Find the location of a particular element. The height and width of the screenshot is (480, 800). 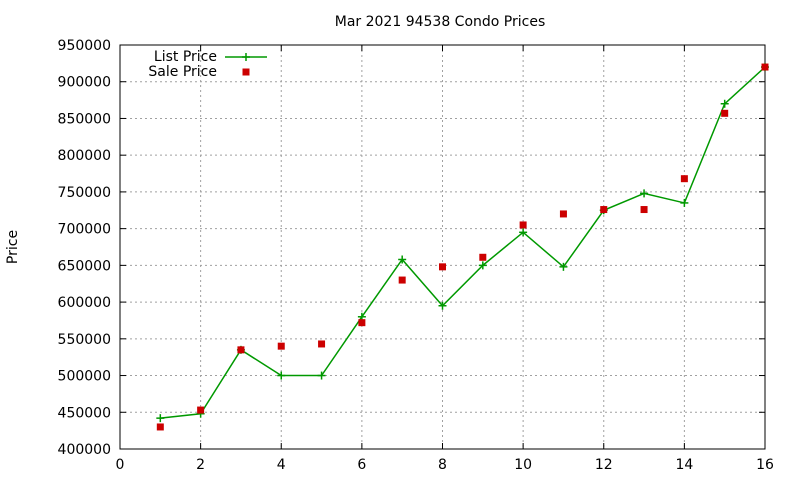

x-tick-label: 6 is located at coordinates (361, 465).